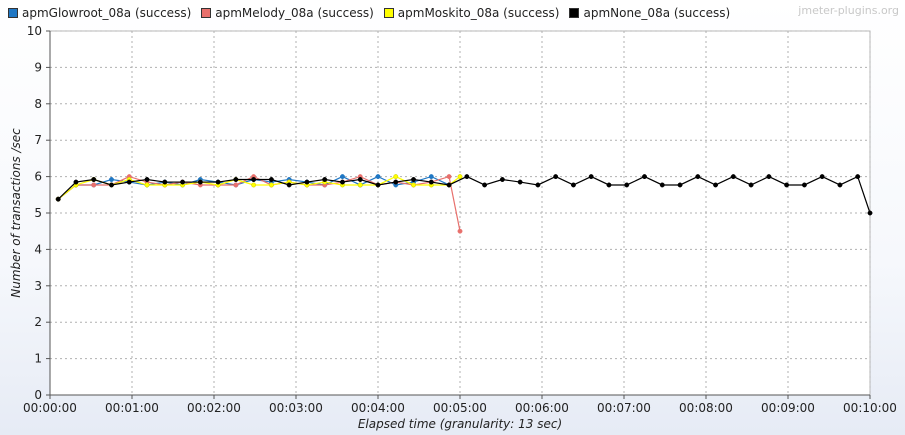 This screenshot has width=905, height=435. I want to click on y-tick-label: 6, so click(38, 177).